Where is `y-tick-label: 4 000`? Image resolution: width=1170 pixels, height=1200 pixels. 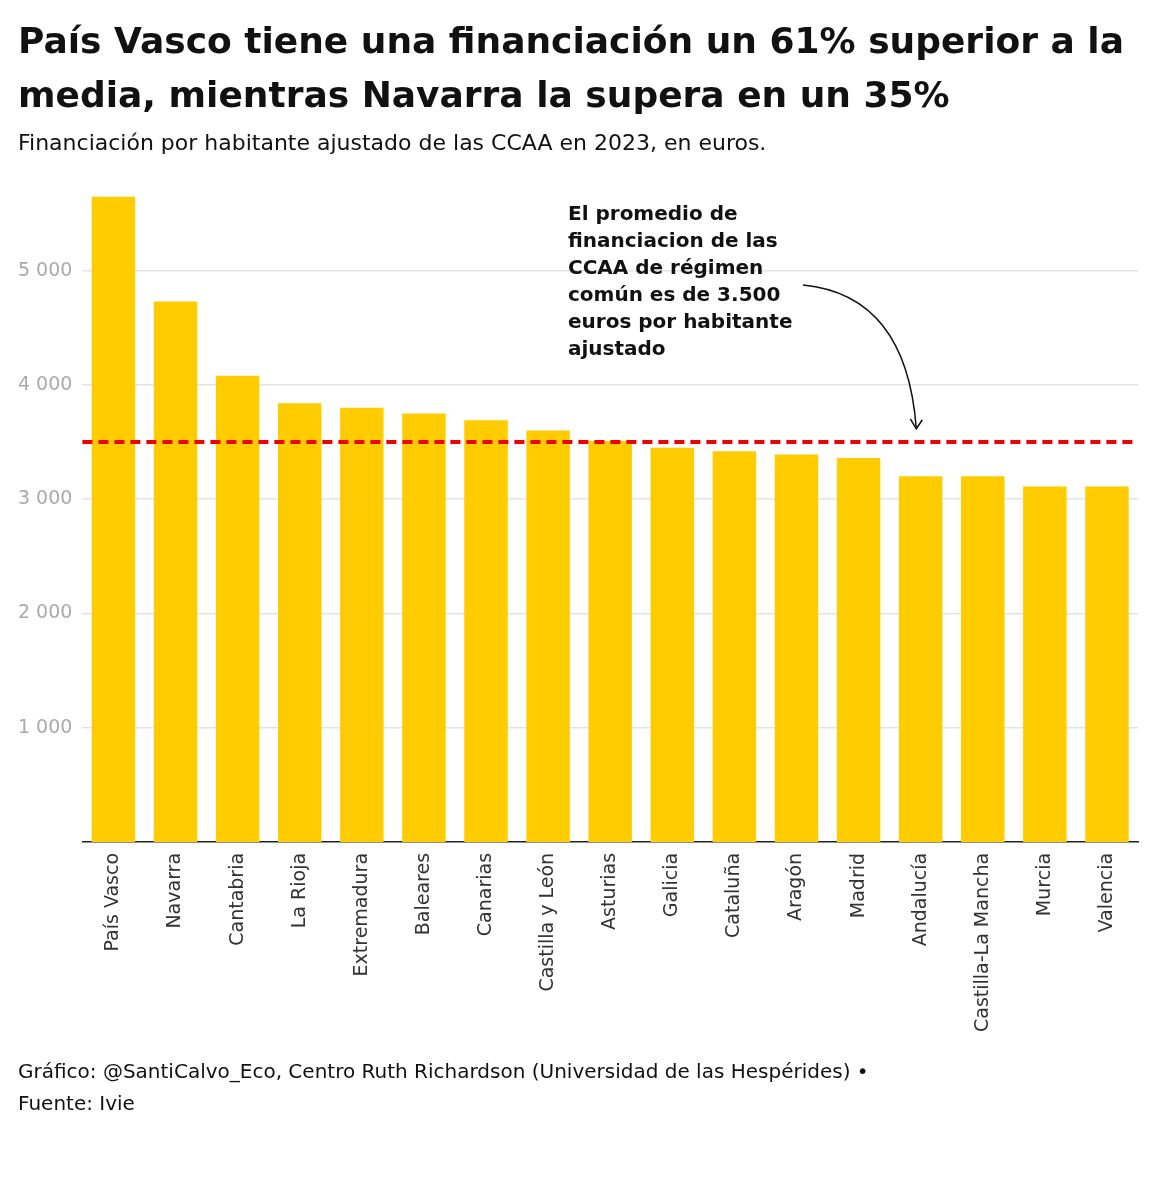 y-tick-label: 4 000 is located at coordinates (45, 382).